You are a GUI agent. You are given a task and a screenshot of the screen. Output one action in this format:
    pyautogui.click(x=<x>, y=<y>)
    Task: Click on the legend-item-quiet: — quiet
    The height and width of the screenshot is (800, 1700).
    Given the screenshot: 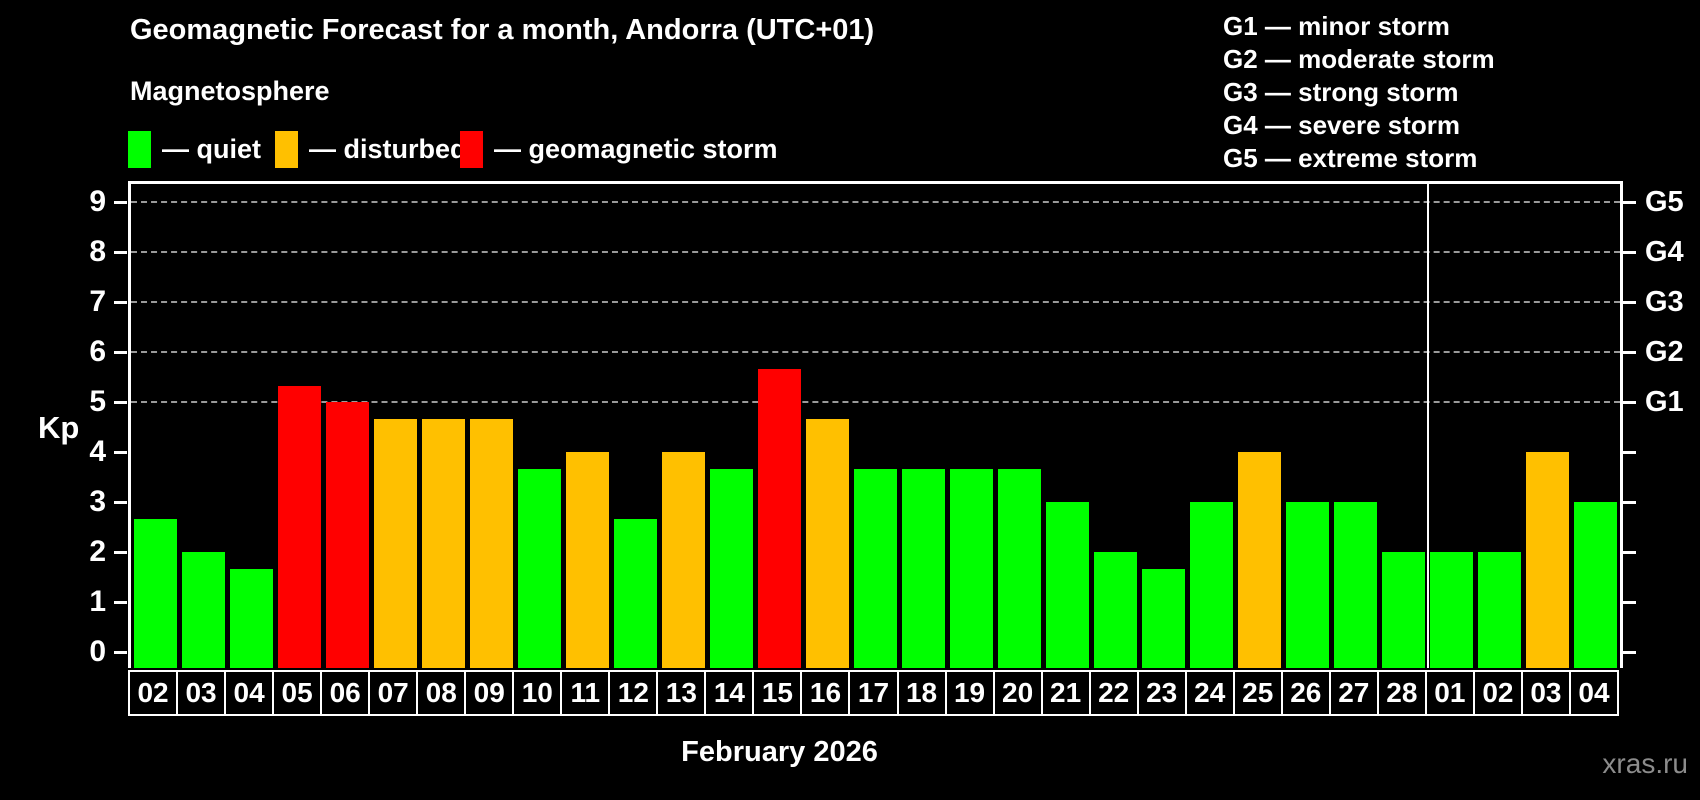 What is the action you would take?
    pyautogui.click(x=194, y=149)
    